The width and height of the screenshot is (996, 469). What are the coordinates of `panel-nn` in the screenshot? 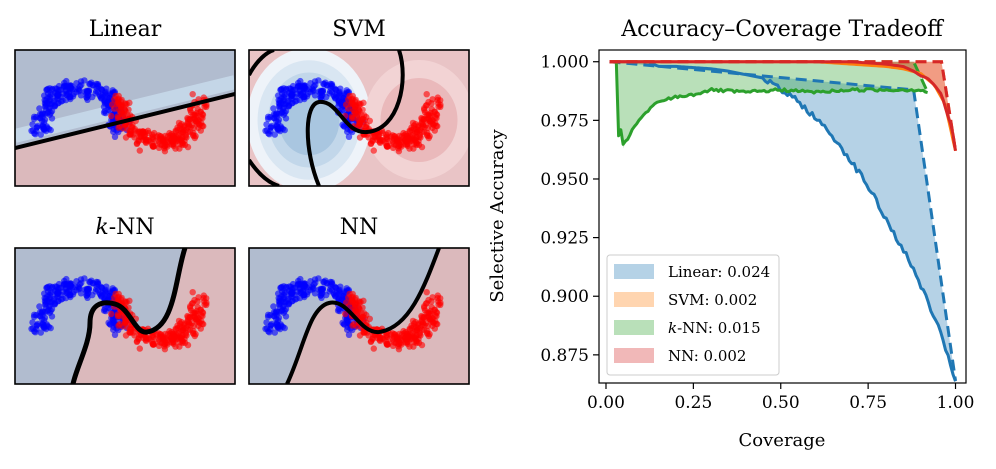 It's located at (359, 316).